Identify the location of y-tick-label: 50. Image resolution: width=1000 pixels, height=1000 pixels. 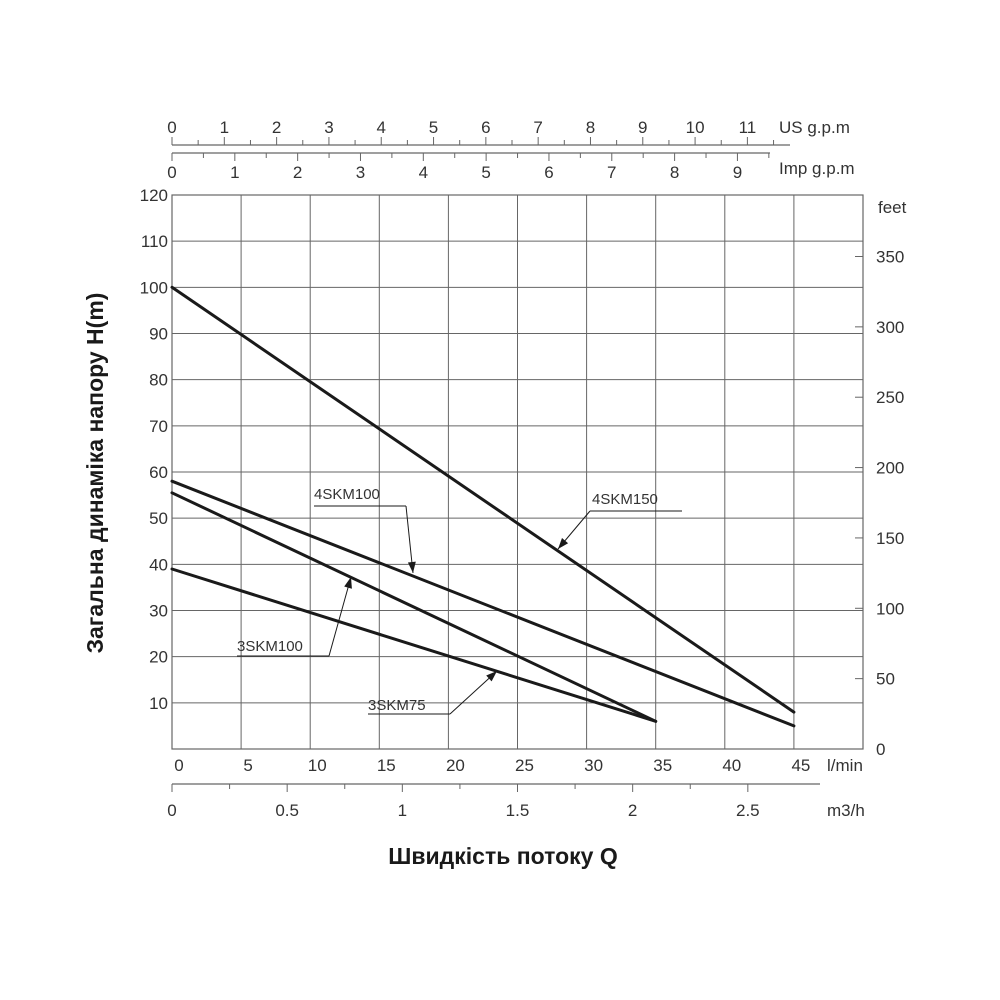
(158, 518).